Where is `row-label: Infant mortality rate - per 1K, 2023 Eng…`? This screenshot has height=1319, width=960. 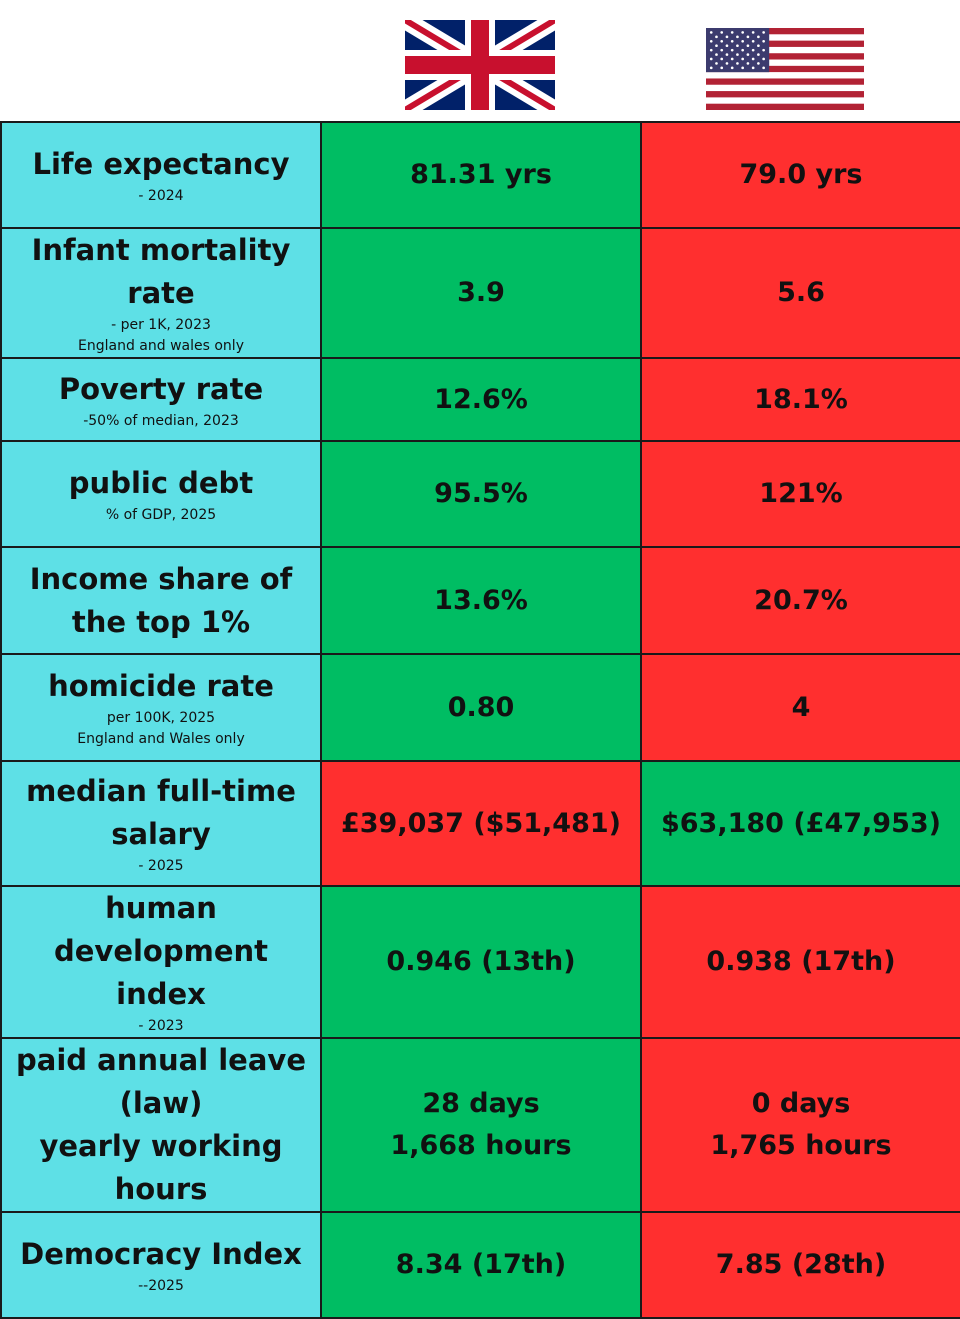
row-label: Infant mortality rate - per 1K, 2023 Eng… is located at coordinates (161, 293).